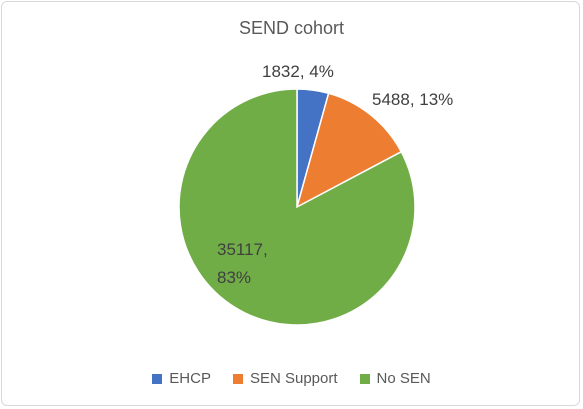 The width and height of the screenshot is (583, 409). What do you see at coordinates (190, 378) in the screenshot?
I see `legend-label: EHCP` at bounding box center [190, 378].